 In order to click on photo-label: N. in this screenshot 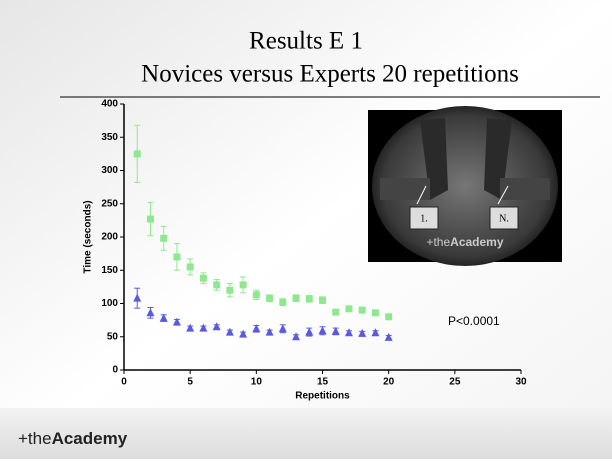, I will do `click(504, 218)`.